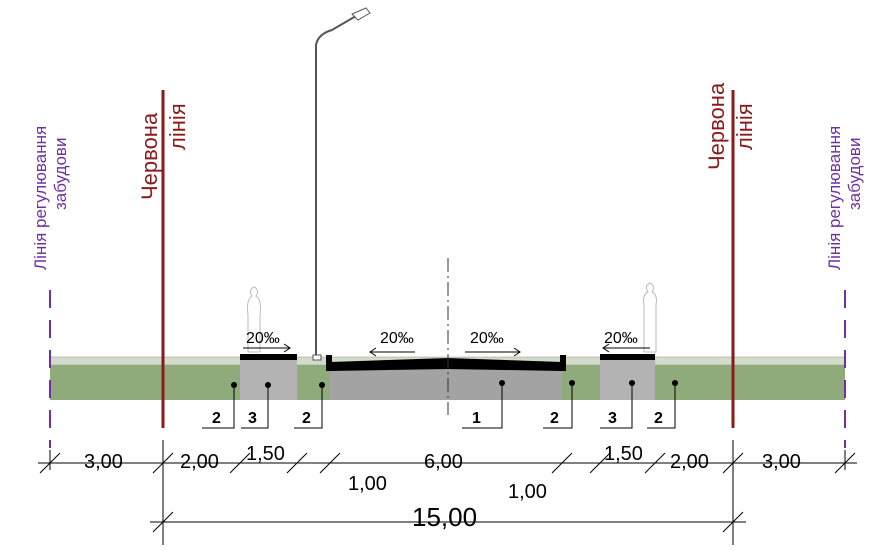  I want to click on leader-dots, so click(454, 384).